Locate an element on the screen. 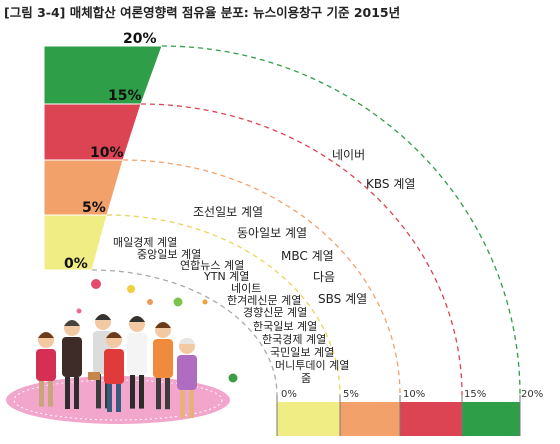 This screenshot has height=444, width=560. person-0-body is located at coordinates (46, 365).